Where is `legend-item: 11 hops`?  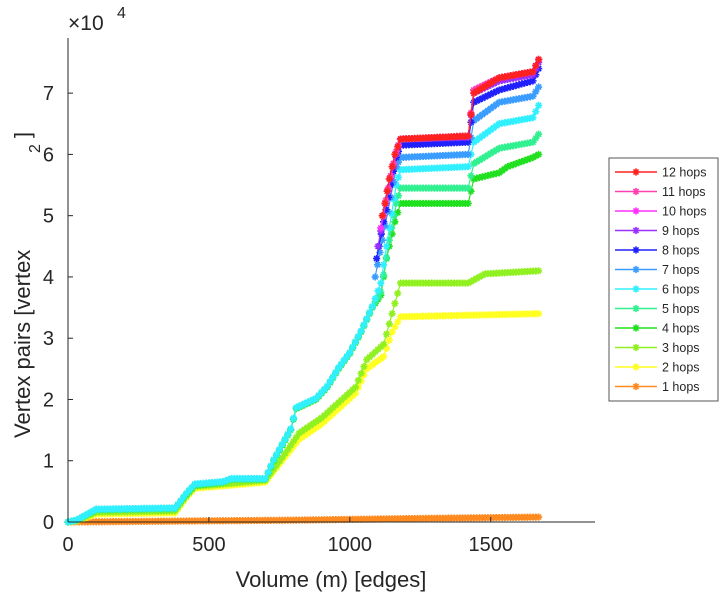 legend-item: 11 hops is located at coordinates (660, 192).